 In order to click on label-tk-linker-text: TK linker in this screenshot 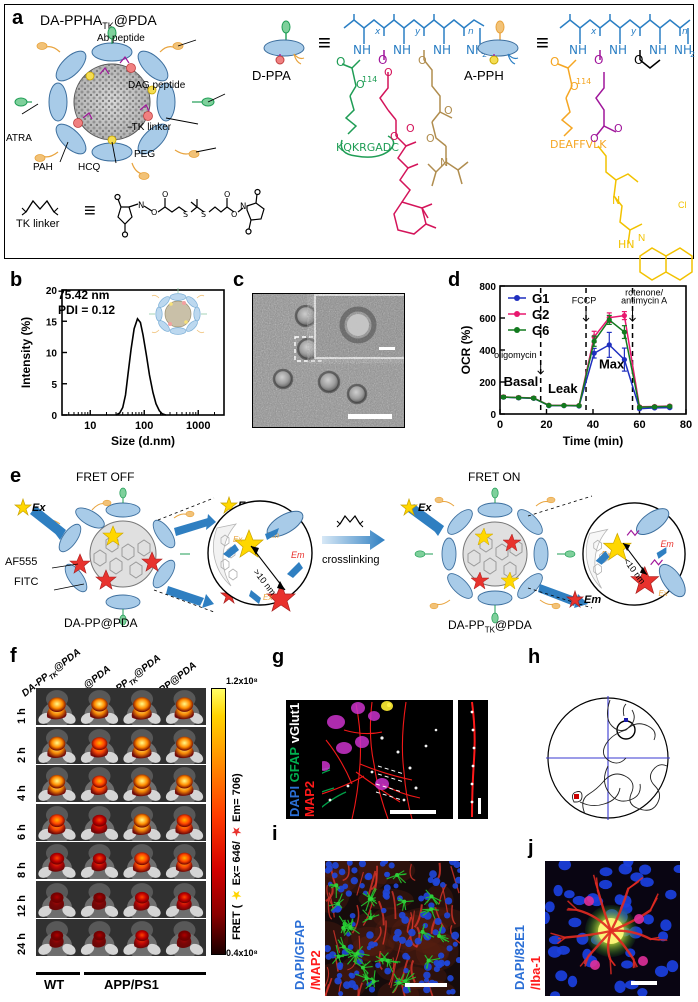, I will do `click(151, 127)`.